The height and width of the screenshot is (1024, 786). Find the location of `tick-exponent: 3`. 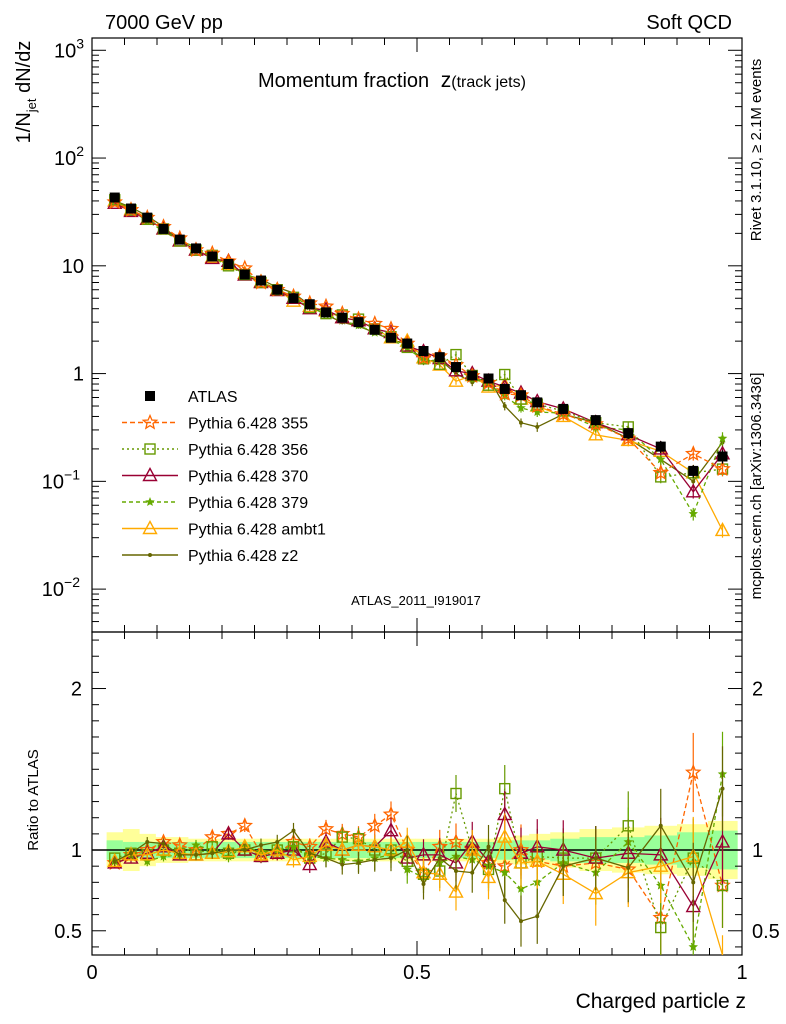

tick-exponent: 3 is located at coordinates (80, 43).